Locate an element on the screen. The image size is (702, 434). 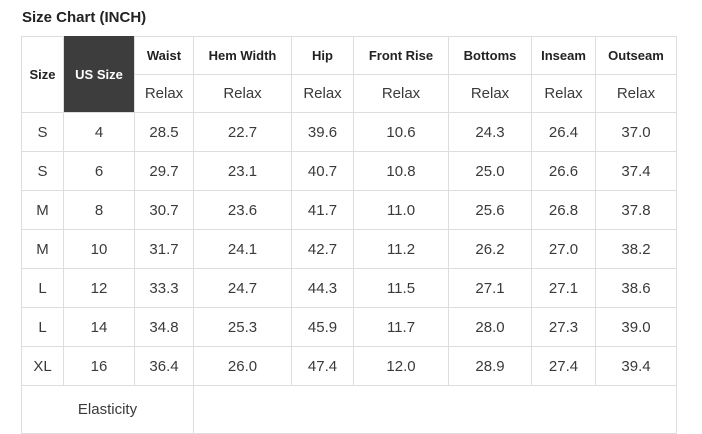
waist-value-cell: 34.8 is located at coordinates (164, 327).